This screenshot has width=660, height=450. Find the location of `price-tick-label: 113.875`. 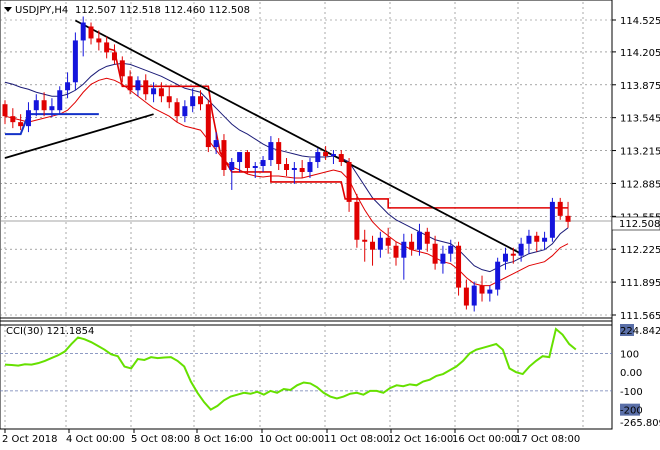

price-tick-label: 113.875 is located at coordinates (640, 86).